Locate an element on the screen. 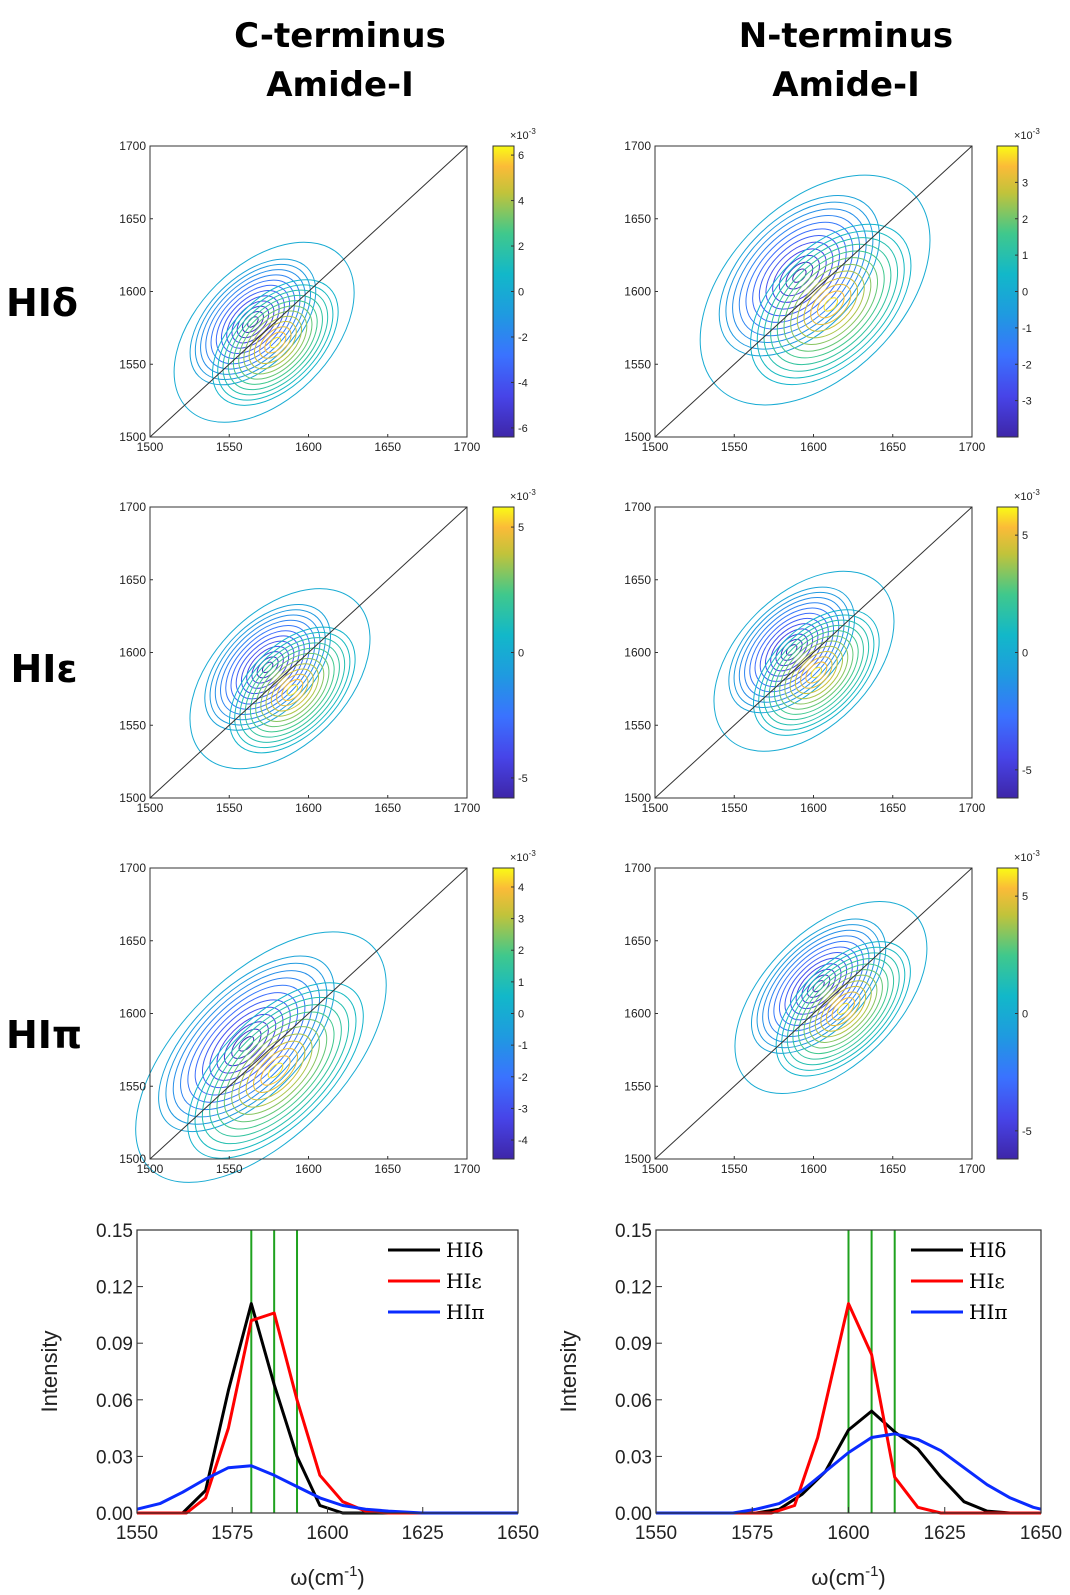 The image size is (1070, 1595). x-tick-label: 1500 is located at coordinates (150, 447).